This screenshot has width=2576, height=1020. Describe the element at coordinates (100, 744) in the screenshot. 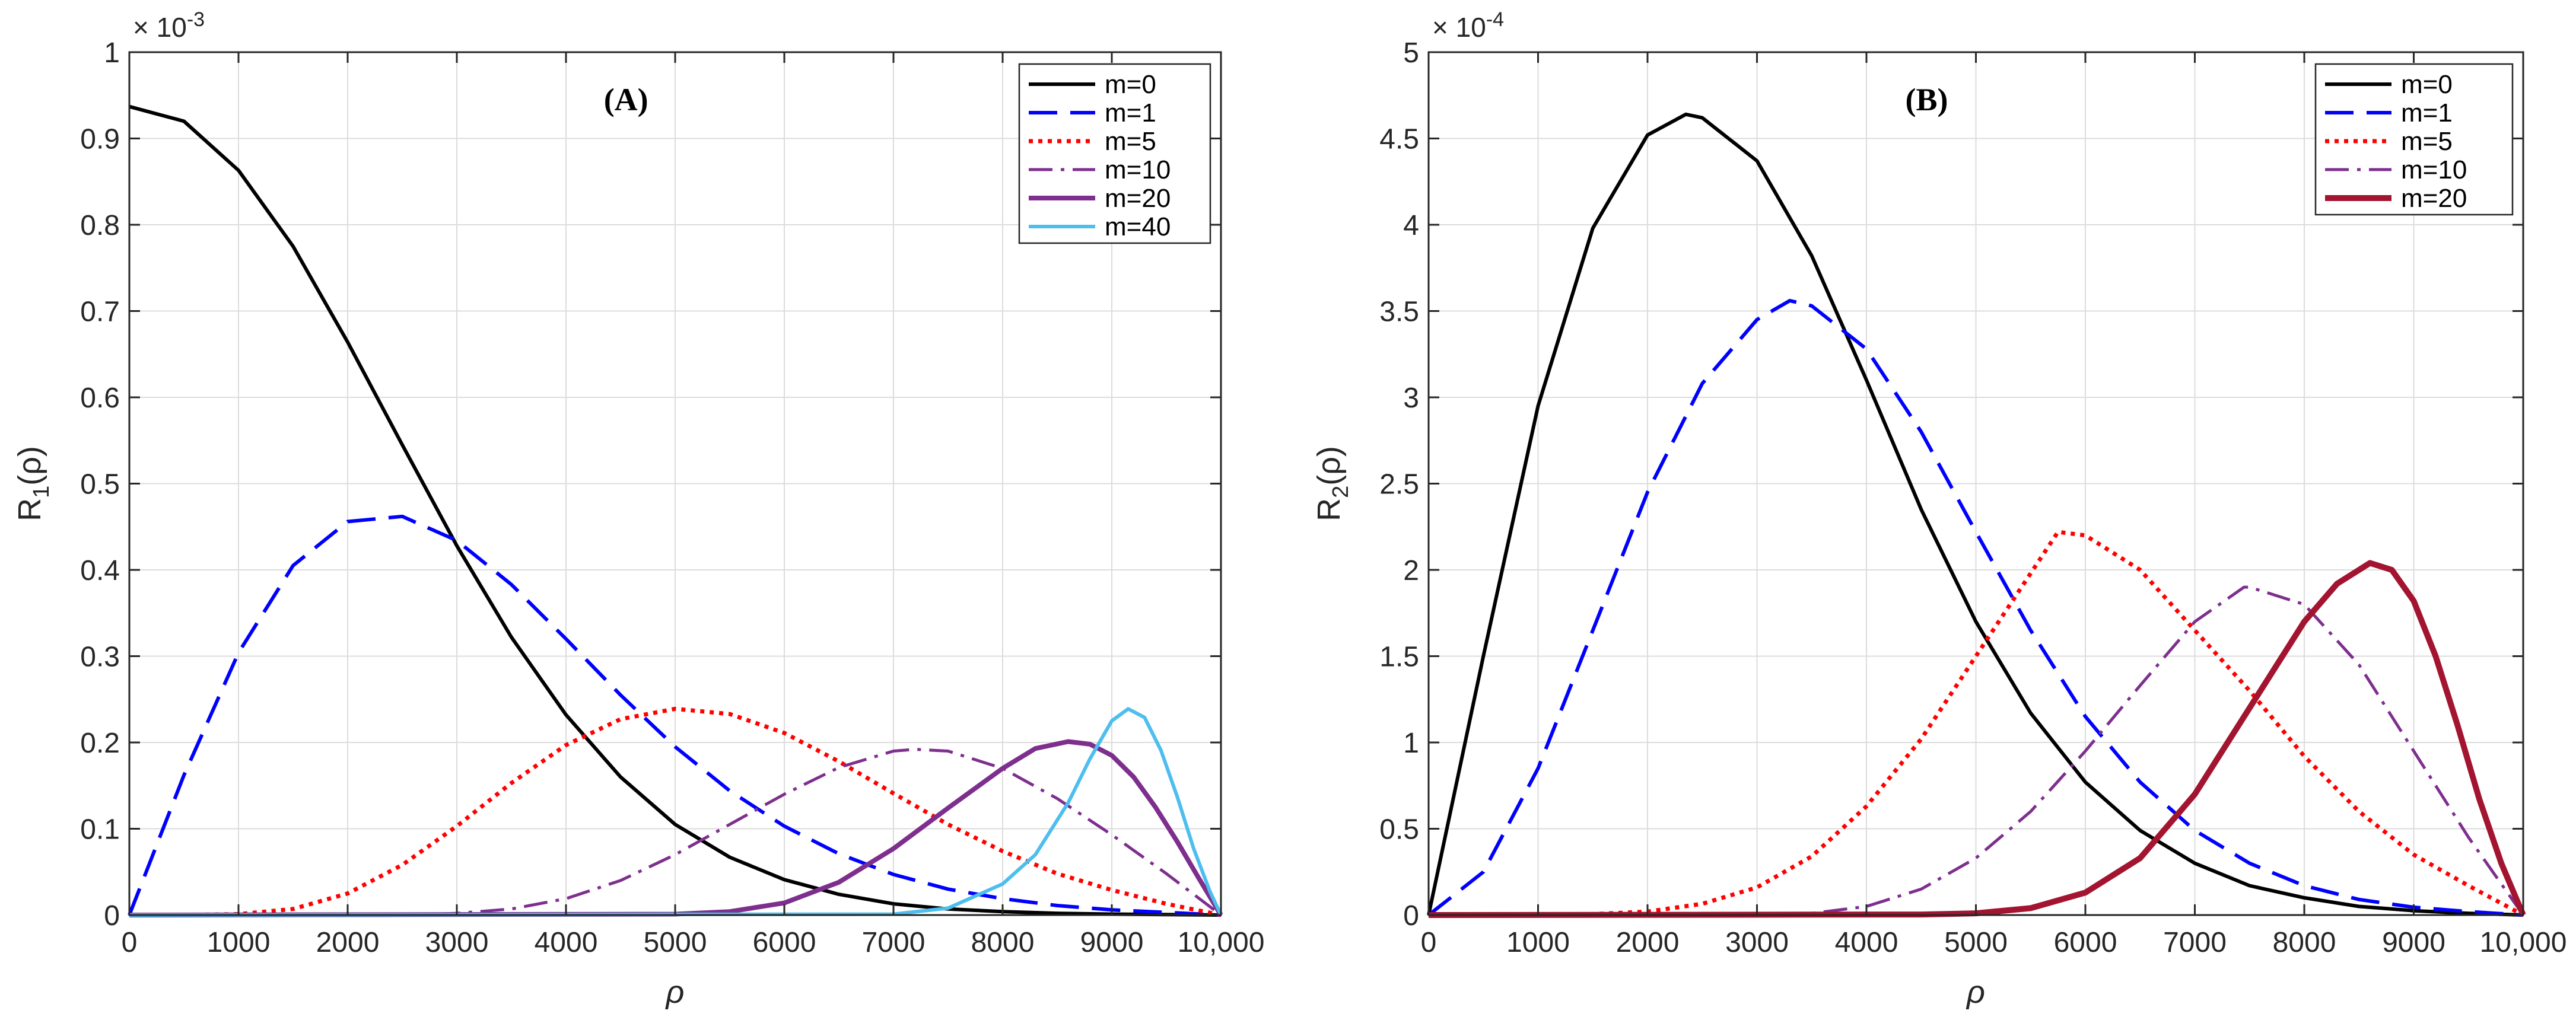

I see `y-tick-label: 0.2` at that location.